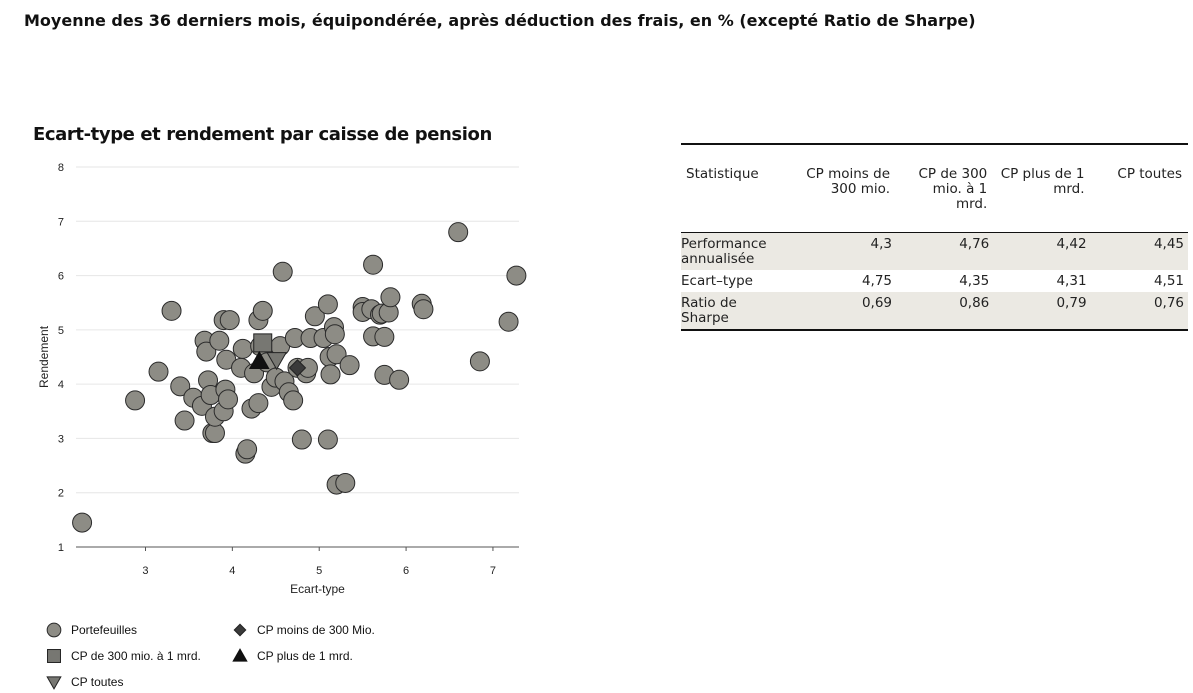 Image resolution: width=1193 pixels, height=693 pixels. What do you see at coordinates (44, 356) in the screenshot?
I see `y-axis-label: Rendement` at bounding box center [44, 356].